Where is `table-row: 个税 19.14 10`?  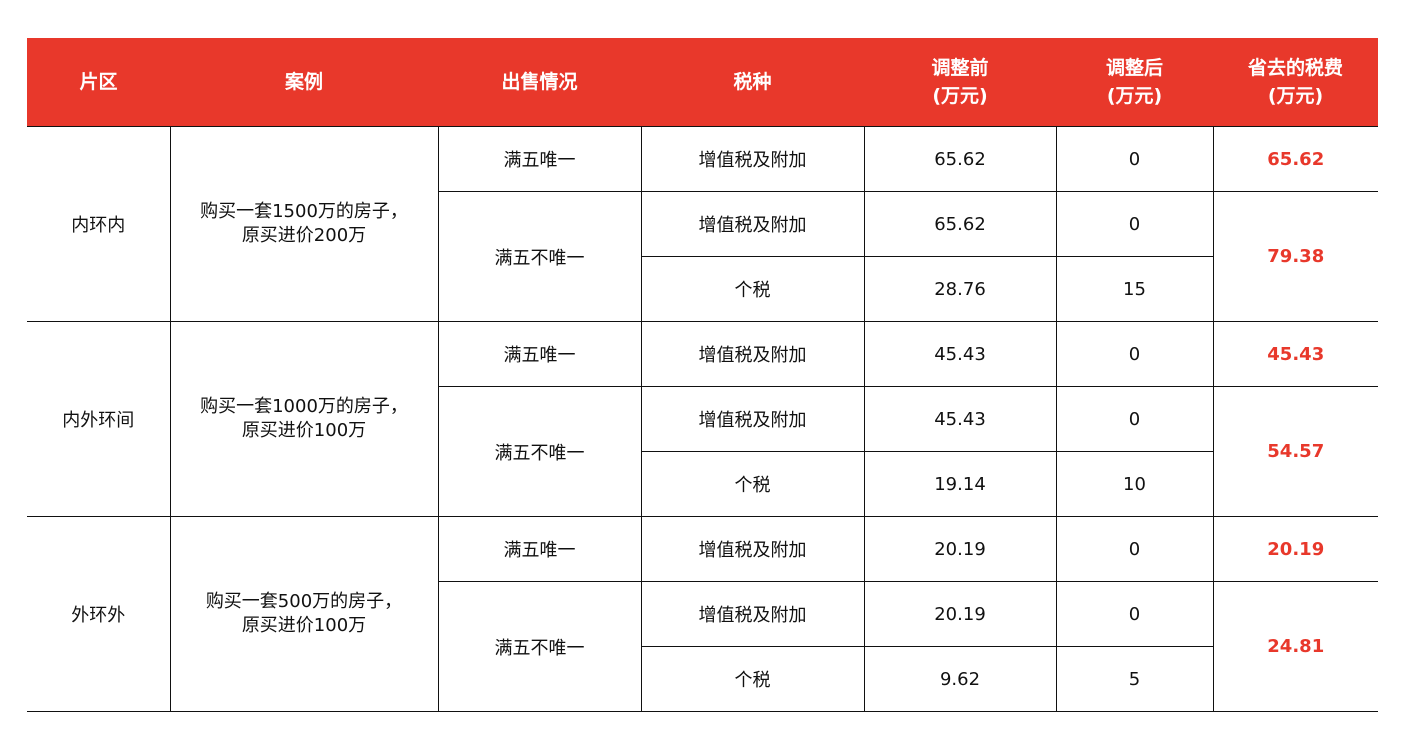 table-row: 个税 19.14 10 is located at coordinates (702, 484).